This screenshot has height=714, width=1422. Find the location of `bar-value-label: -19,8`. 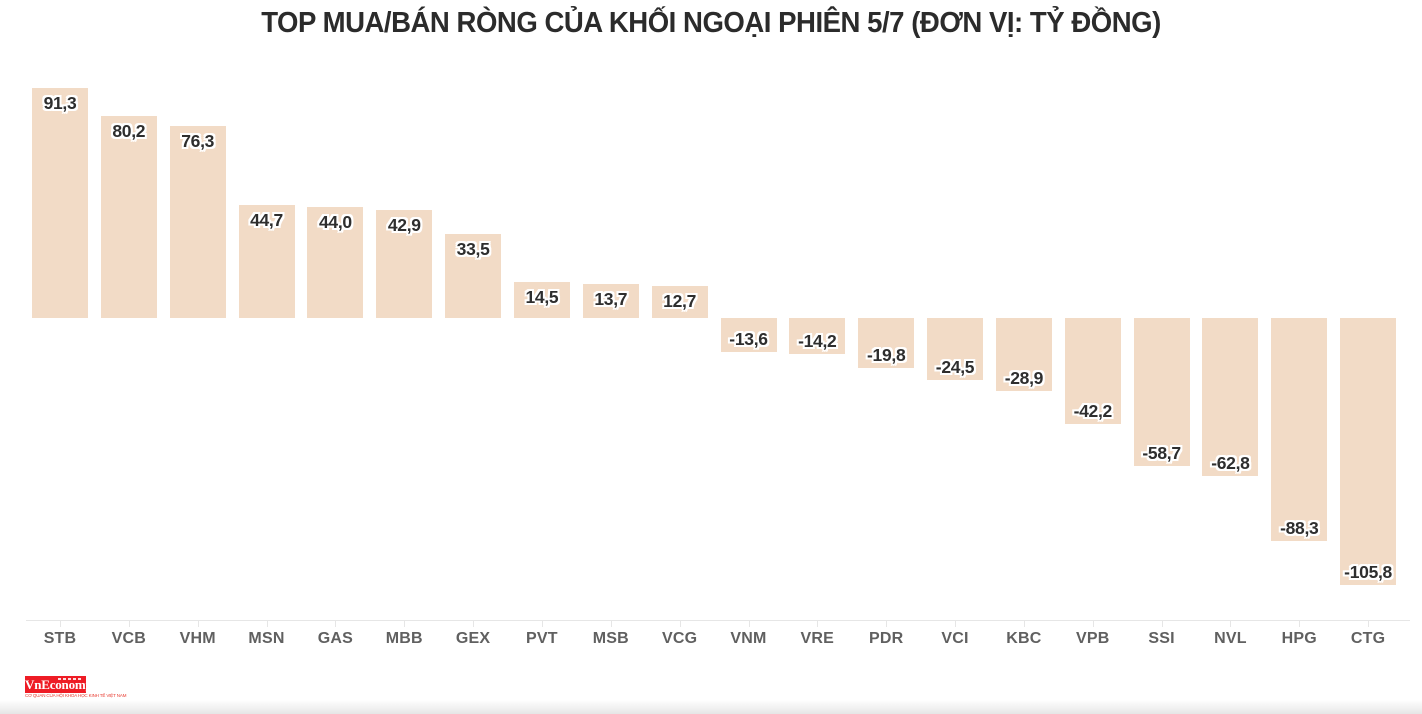

bar-value-label: -19,8 is located at coordinates (886, 354).